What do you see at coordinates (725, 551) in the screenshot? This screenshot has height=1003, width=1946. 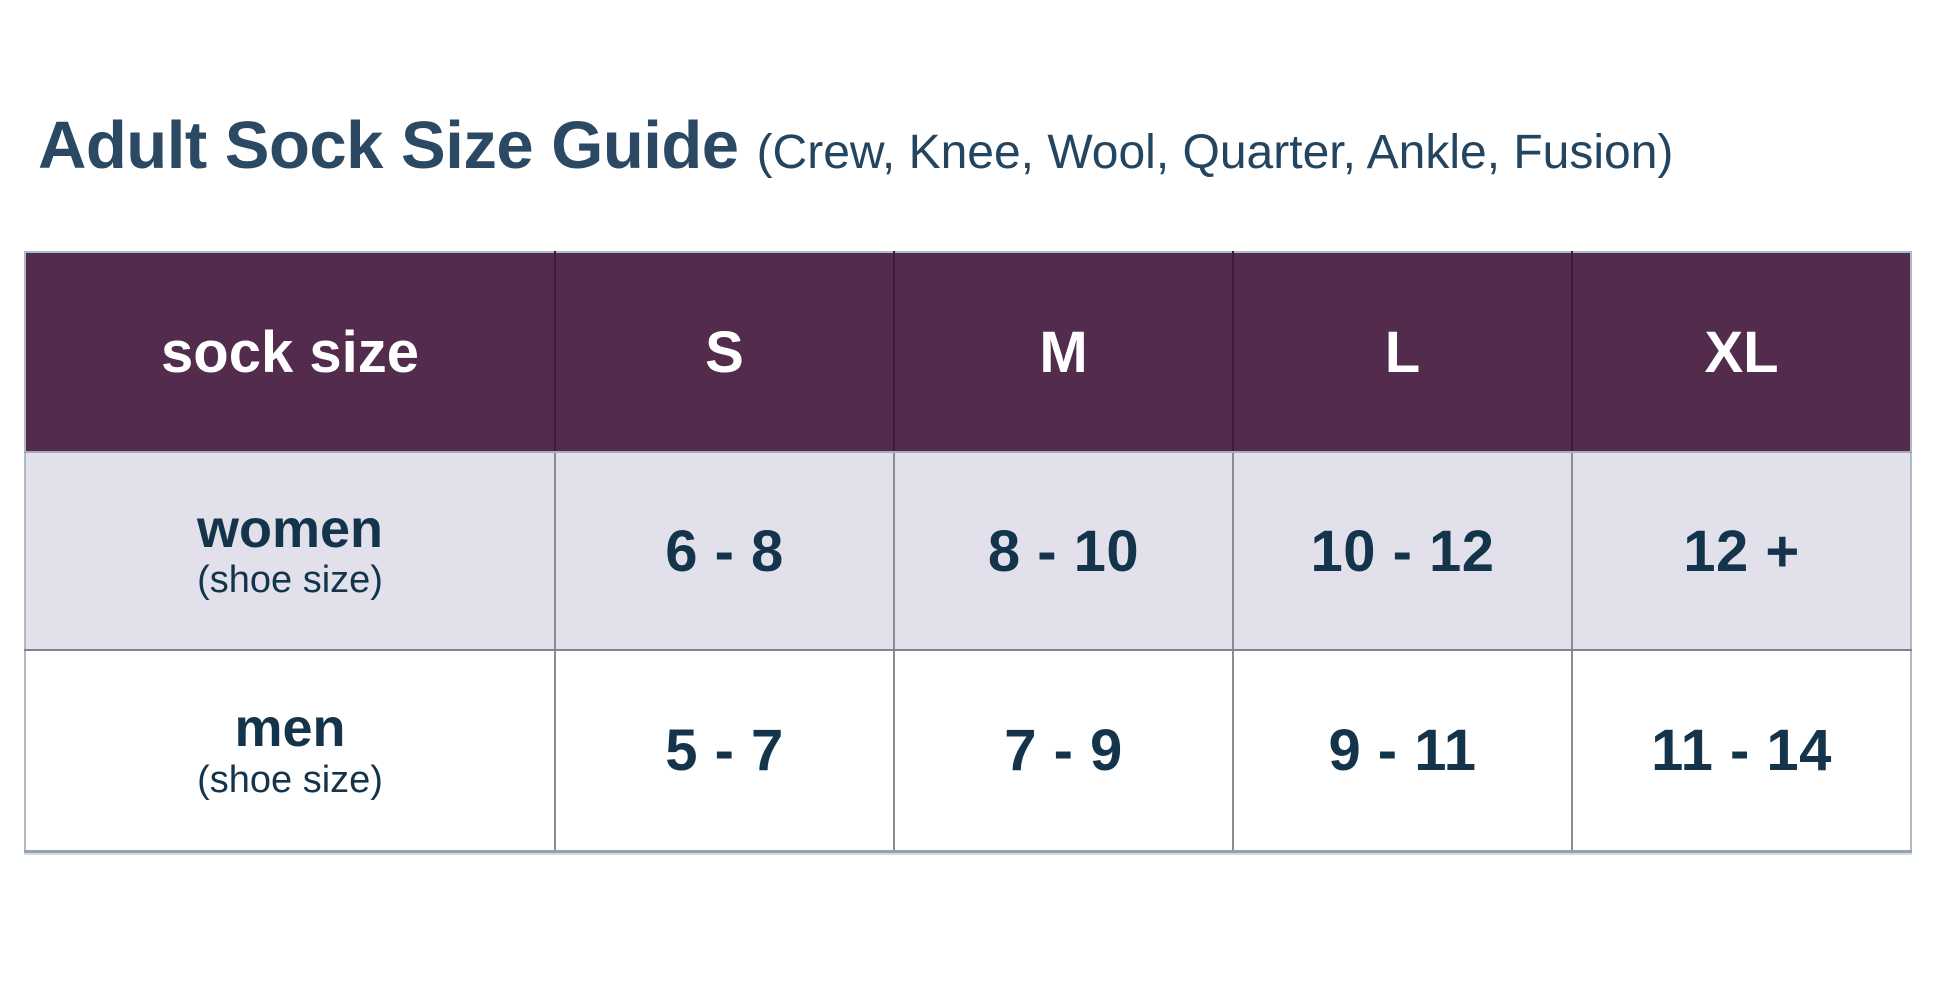 I see `cell-women-s: 6 - 8` at bounding box center [725, 551].